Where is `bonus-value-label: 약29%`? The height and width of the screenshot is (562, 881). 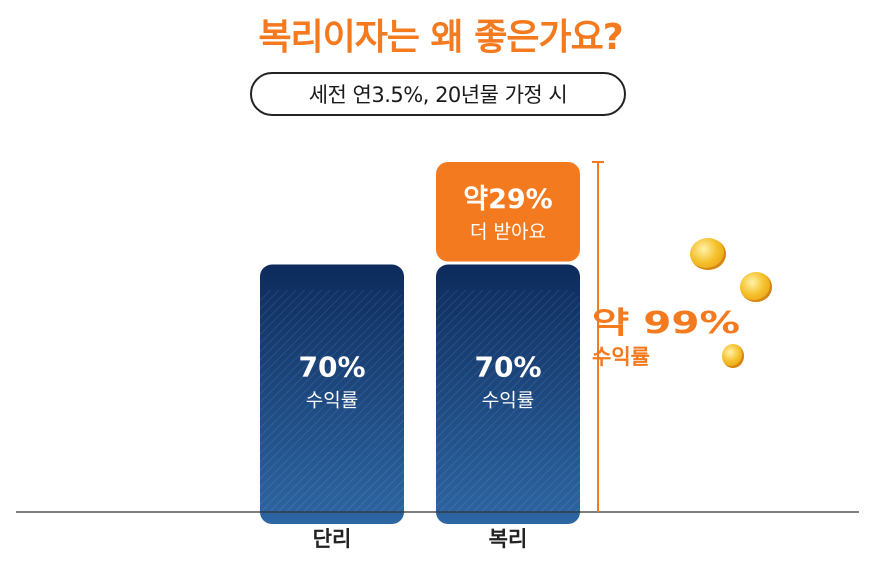 bonus-value-label: 약29% is located at coordinates (507, 199).